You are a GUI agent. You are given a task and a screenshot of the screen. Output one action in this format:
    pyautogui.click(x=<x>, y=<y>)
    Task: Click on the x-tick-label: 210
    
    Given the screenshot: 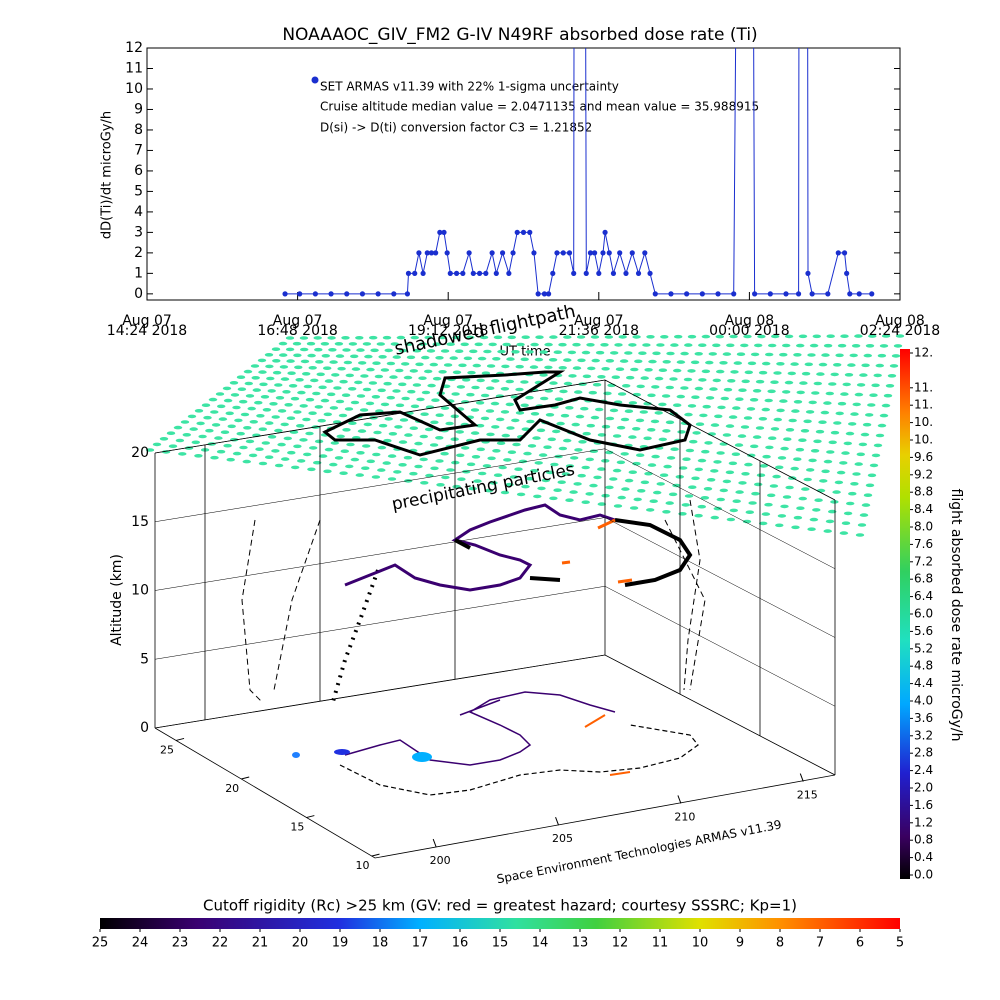 What is the action you would take?
    pyautogui.click(x=684, y=816)
    